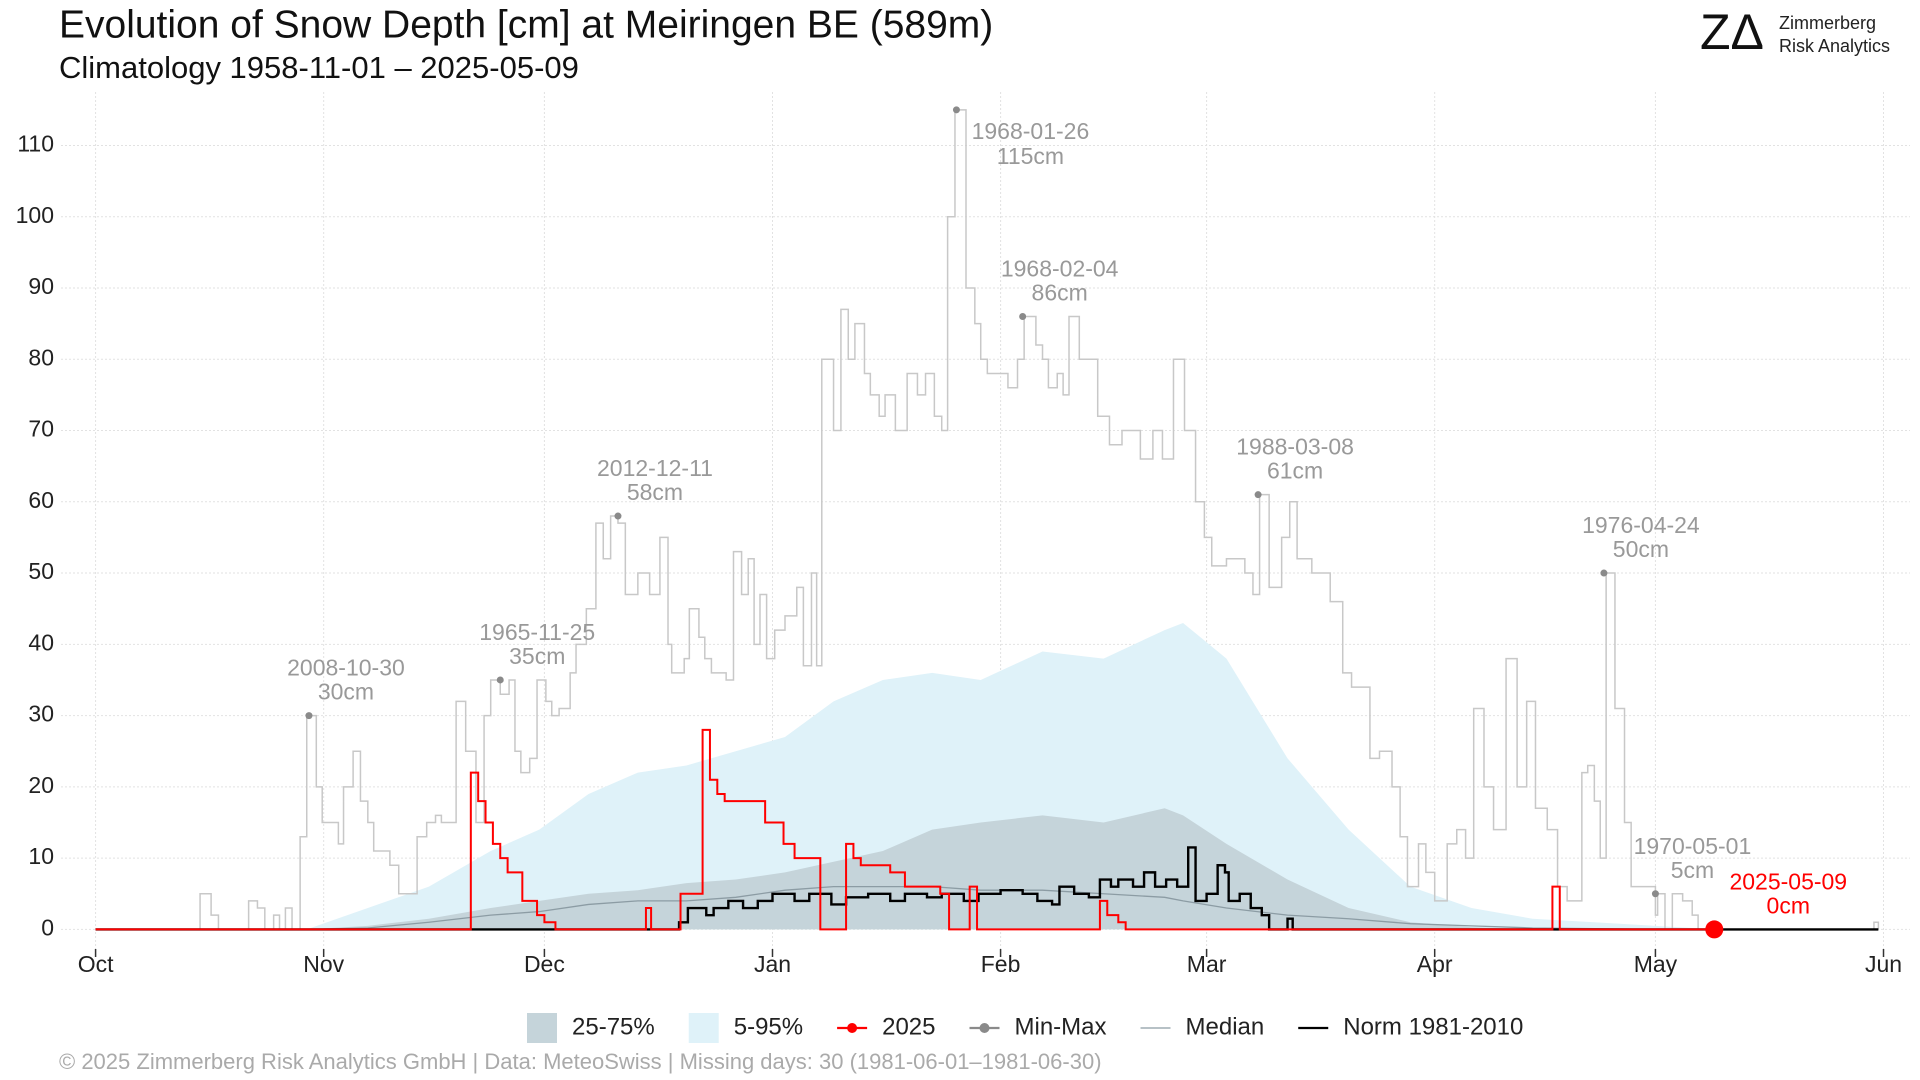 This screenshot has height=1080, width=1920. I want to click on annotation-date: 2012-12-11, so click(655, 468).